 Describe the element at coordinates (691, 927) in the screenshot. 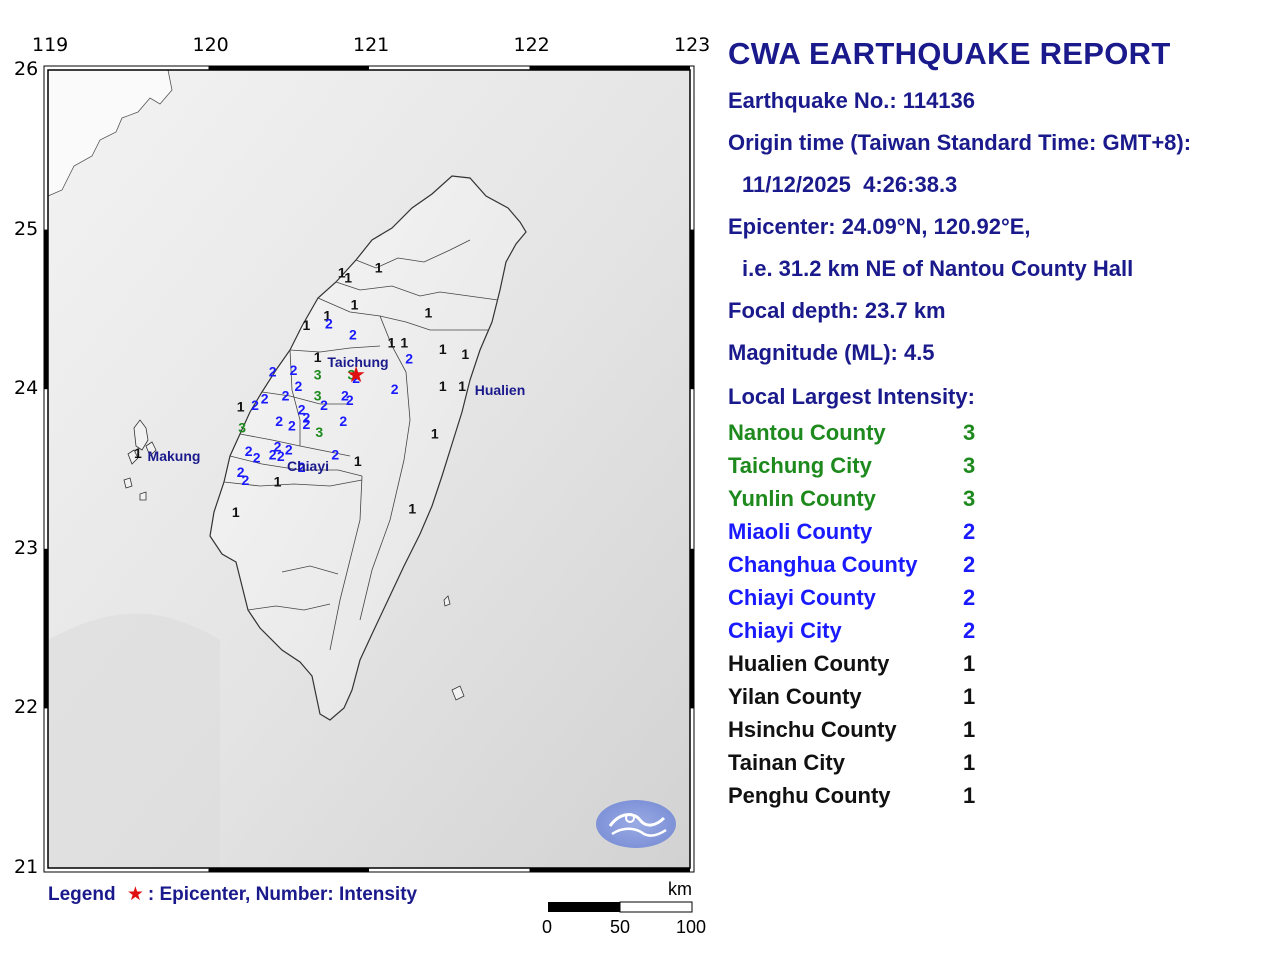

I see `scale-label-100: 100` at that location.